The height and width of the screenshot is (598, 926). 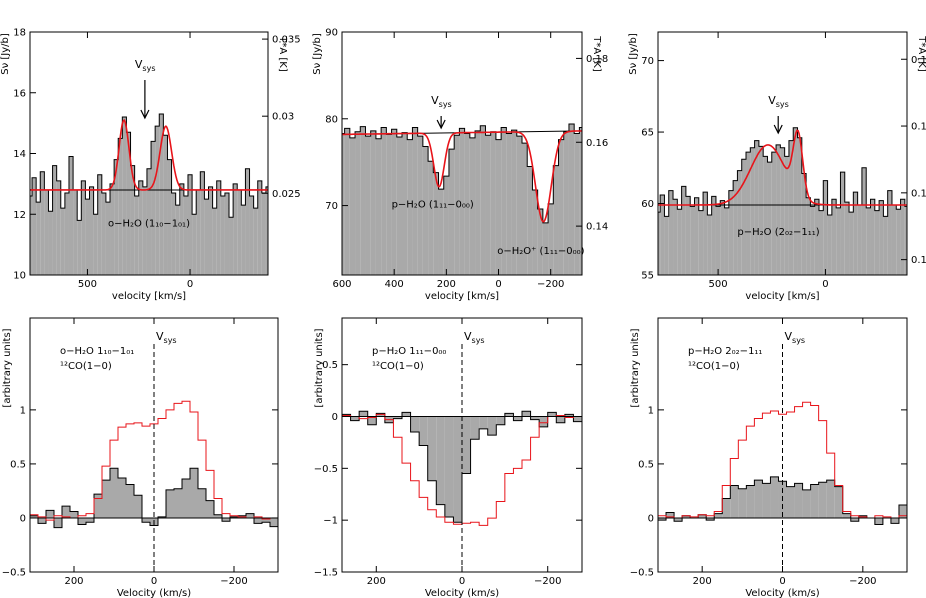 I want to click on x-tick-label: 500, so click(x=87, y=284).